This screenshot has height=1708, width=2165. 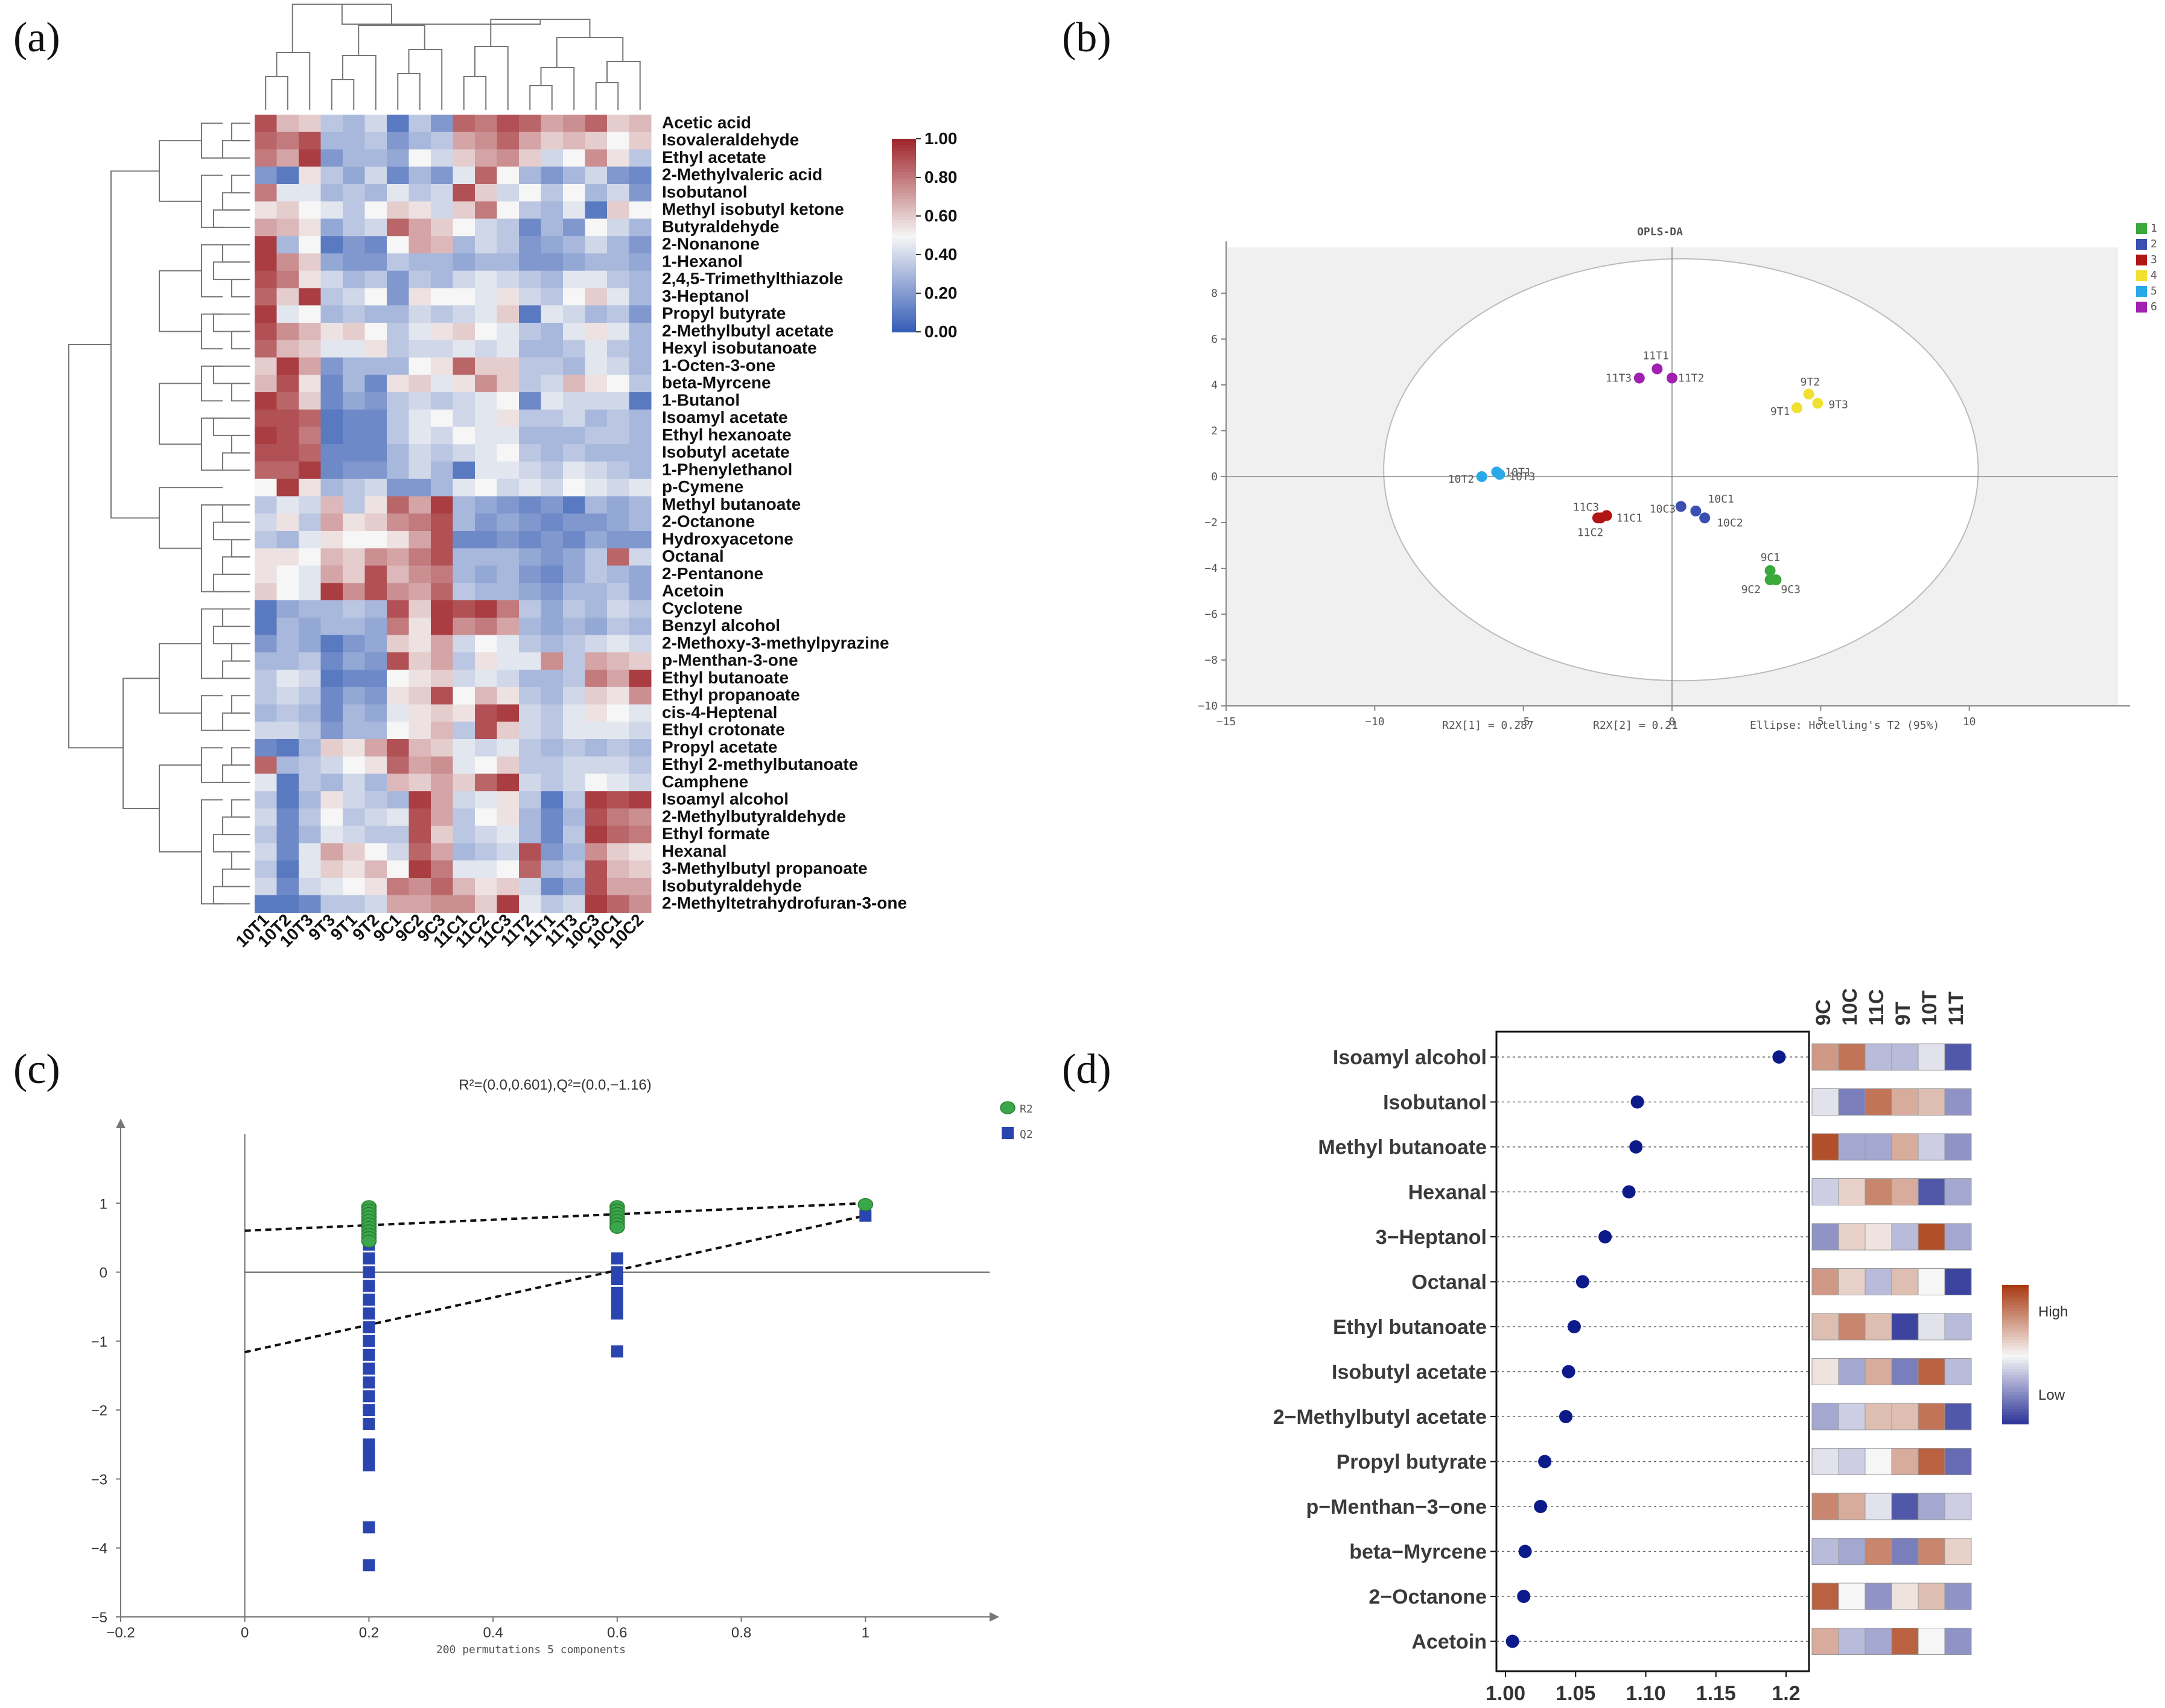 I want to click on y-tick-label: −1, so click(x=99, y=1342).